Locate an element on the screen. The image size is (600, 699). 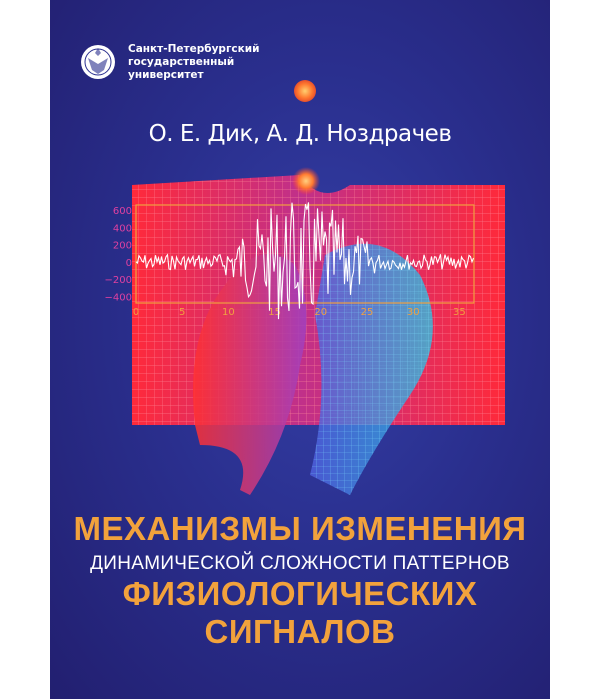
authors: О. Е. Дик, А. Д. Ноздрачев is located at coordinates (300, 134).